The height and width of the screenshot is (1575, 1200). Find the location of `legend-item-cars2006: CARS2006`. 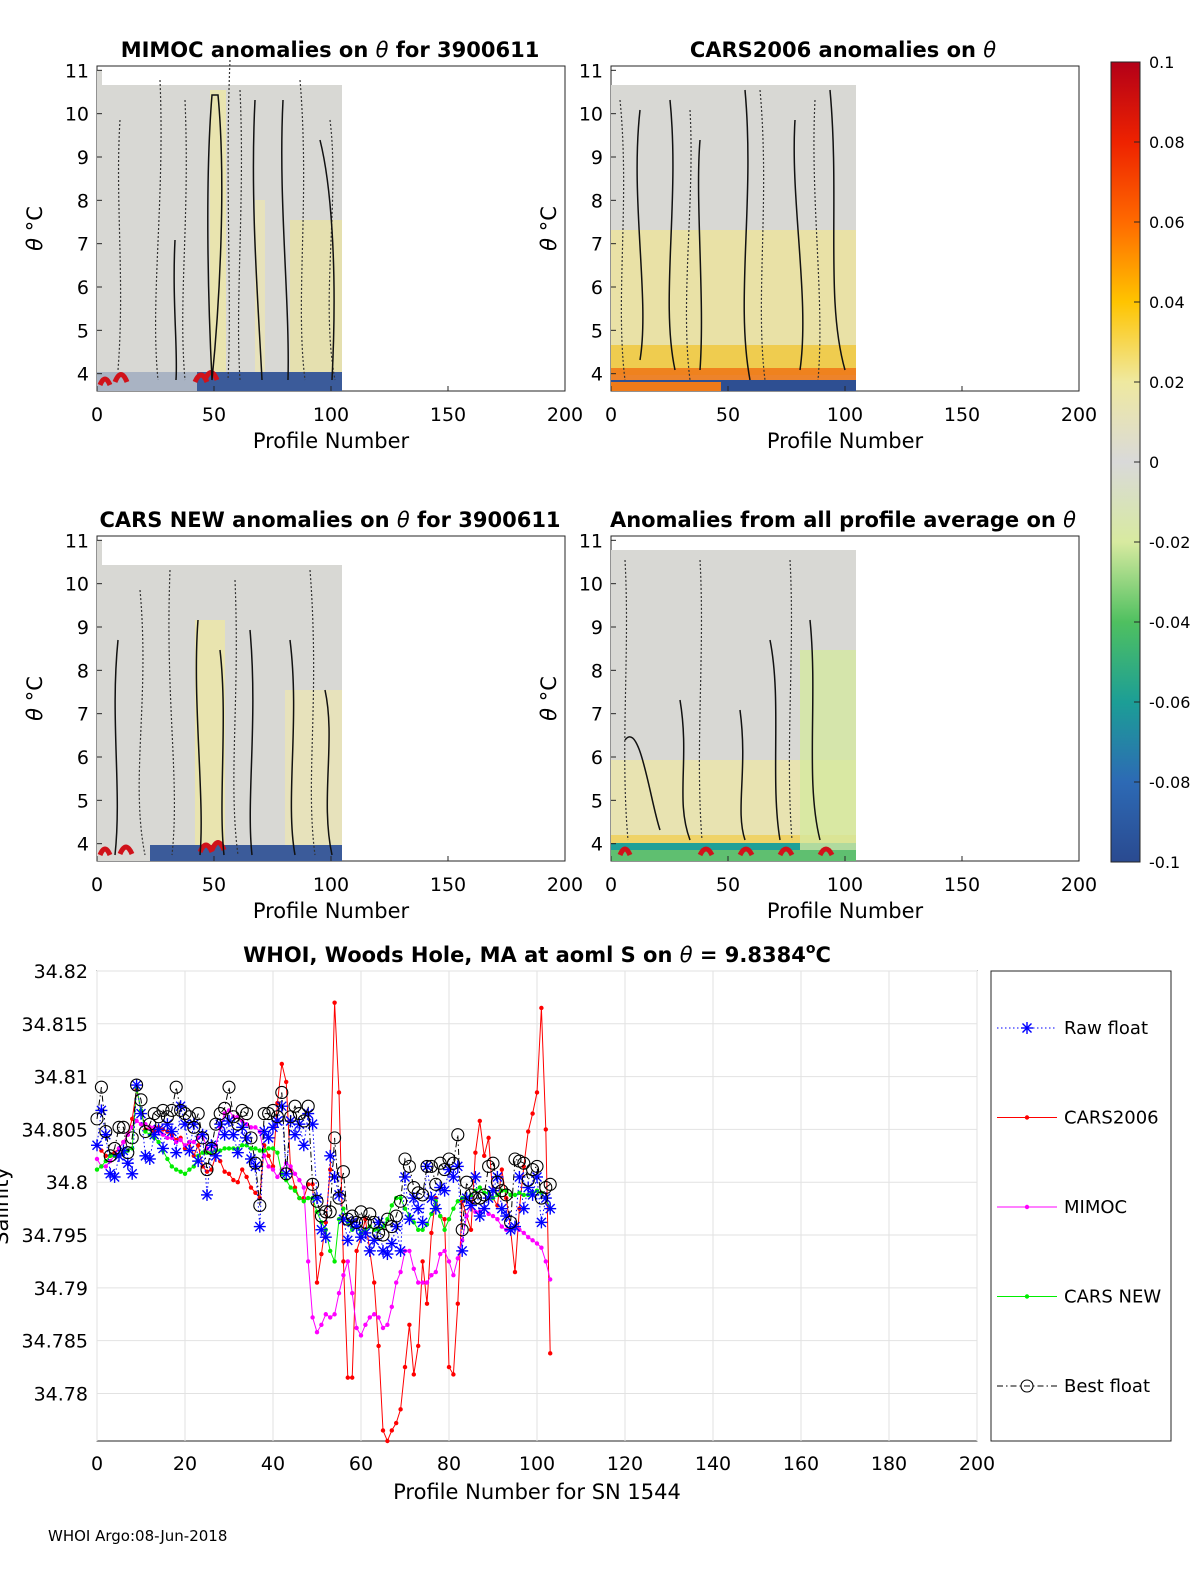

legend-item-cars2006: CARS2006 is located at coordinates (1078, 1118).